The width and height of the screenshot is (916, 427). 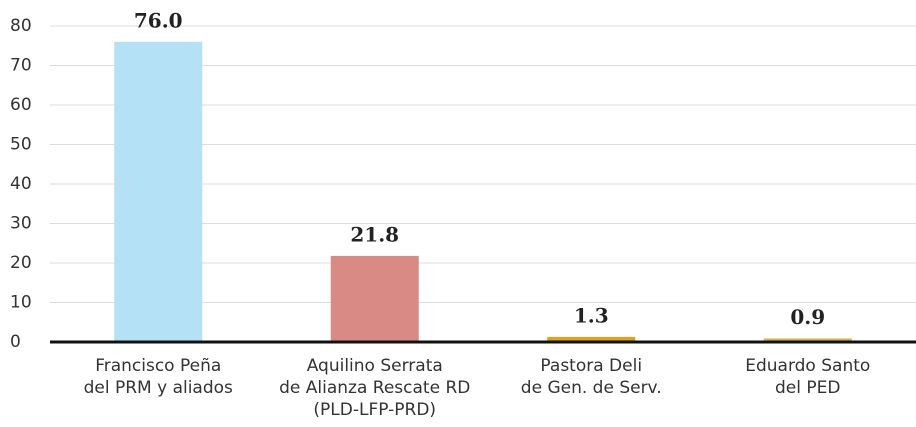 I want to click on value-label: 76.0, so click(x=158, y=20).